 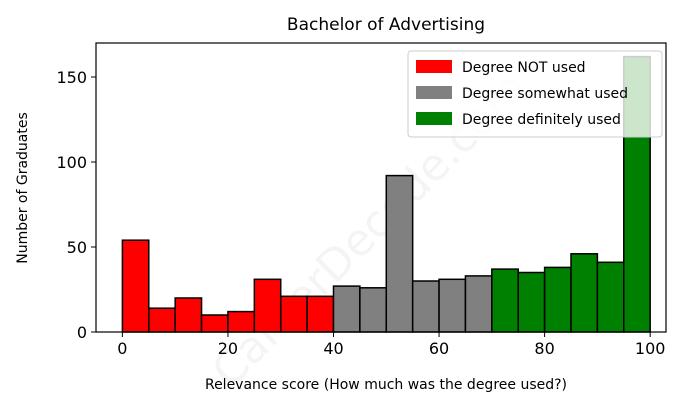 I want to click on x-tick-label: 0, so click(x=122, y=348).